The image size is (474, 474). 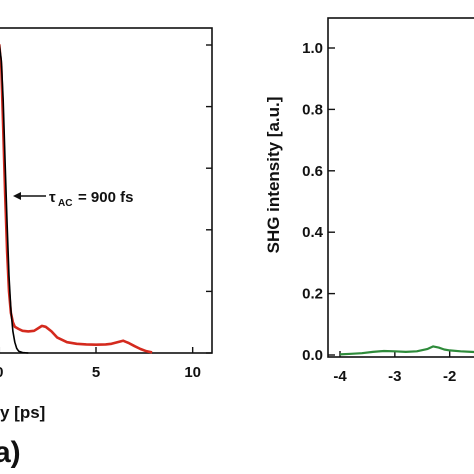 What do you see at coordinates (96, 372) in the screenshot?
I see `left-x-tick-label: 5` at bounding box center [96, 372].